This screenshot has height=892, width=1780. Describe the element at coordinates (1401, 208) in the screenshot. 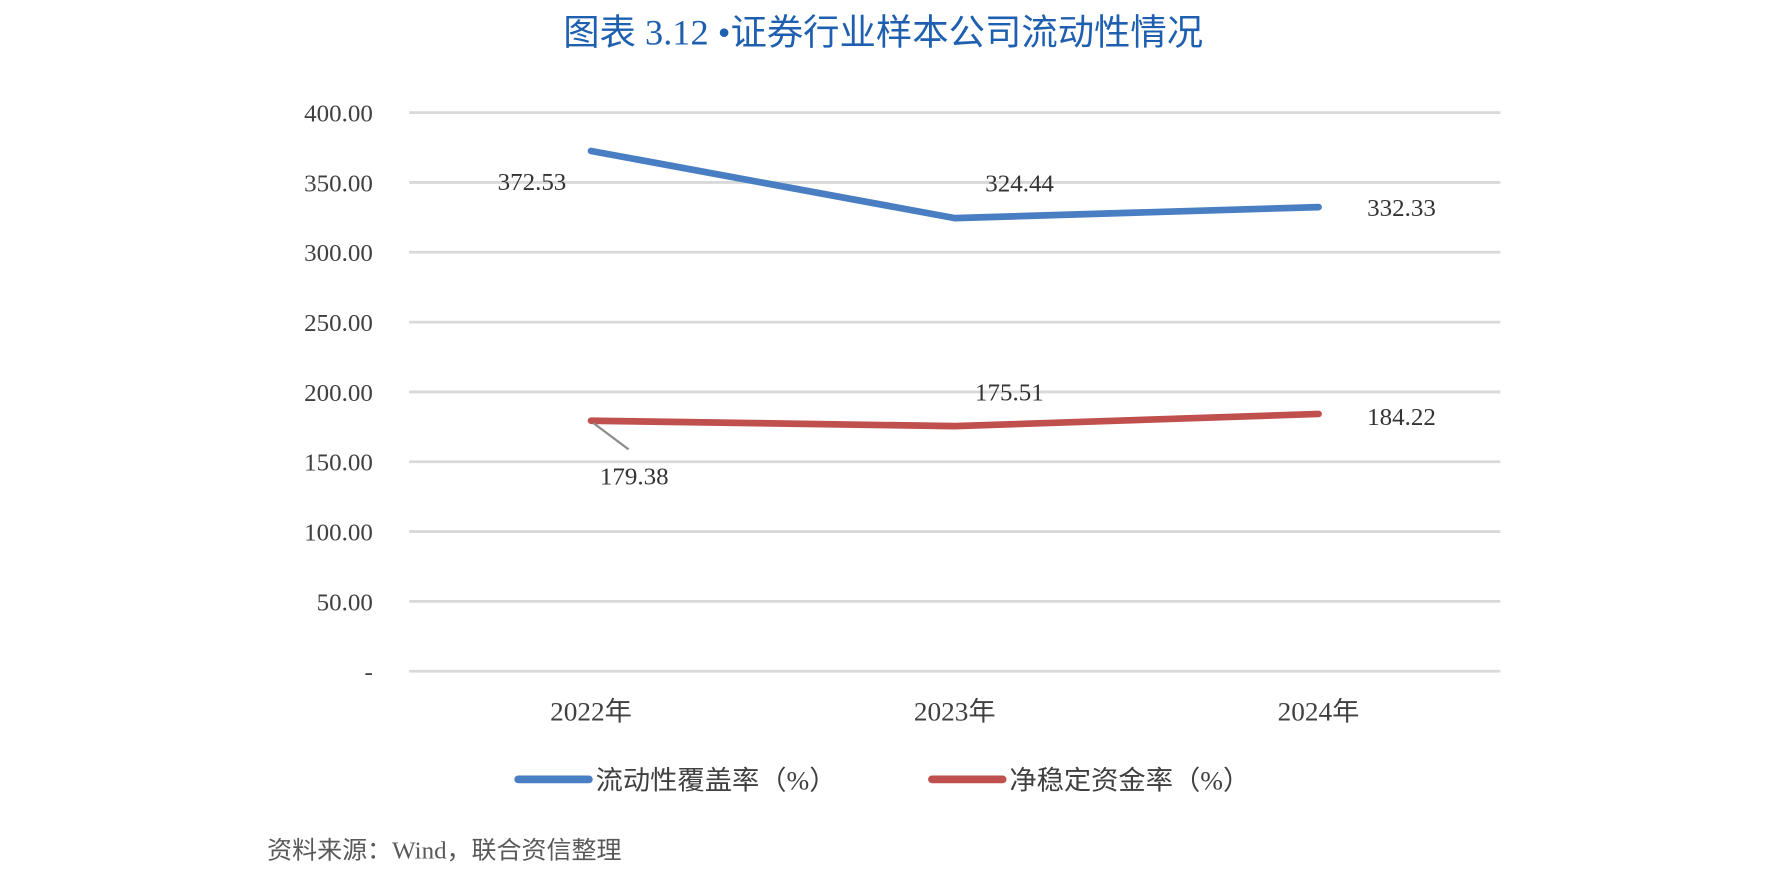

I see `data-label: 332.33` at that location.